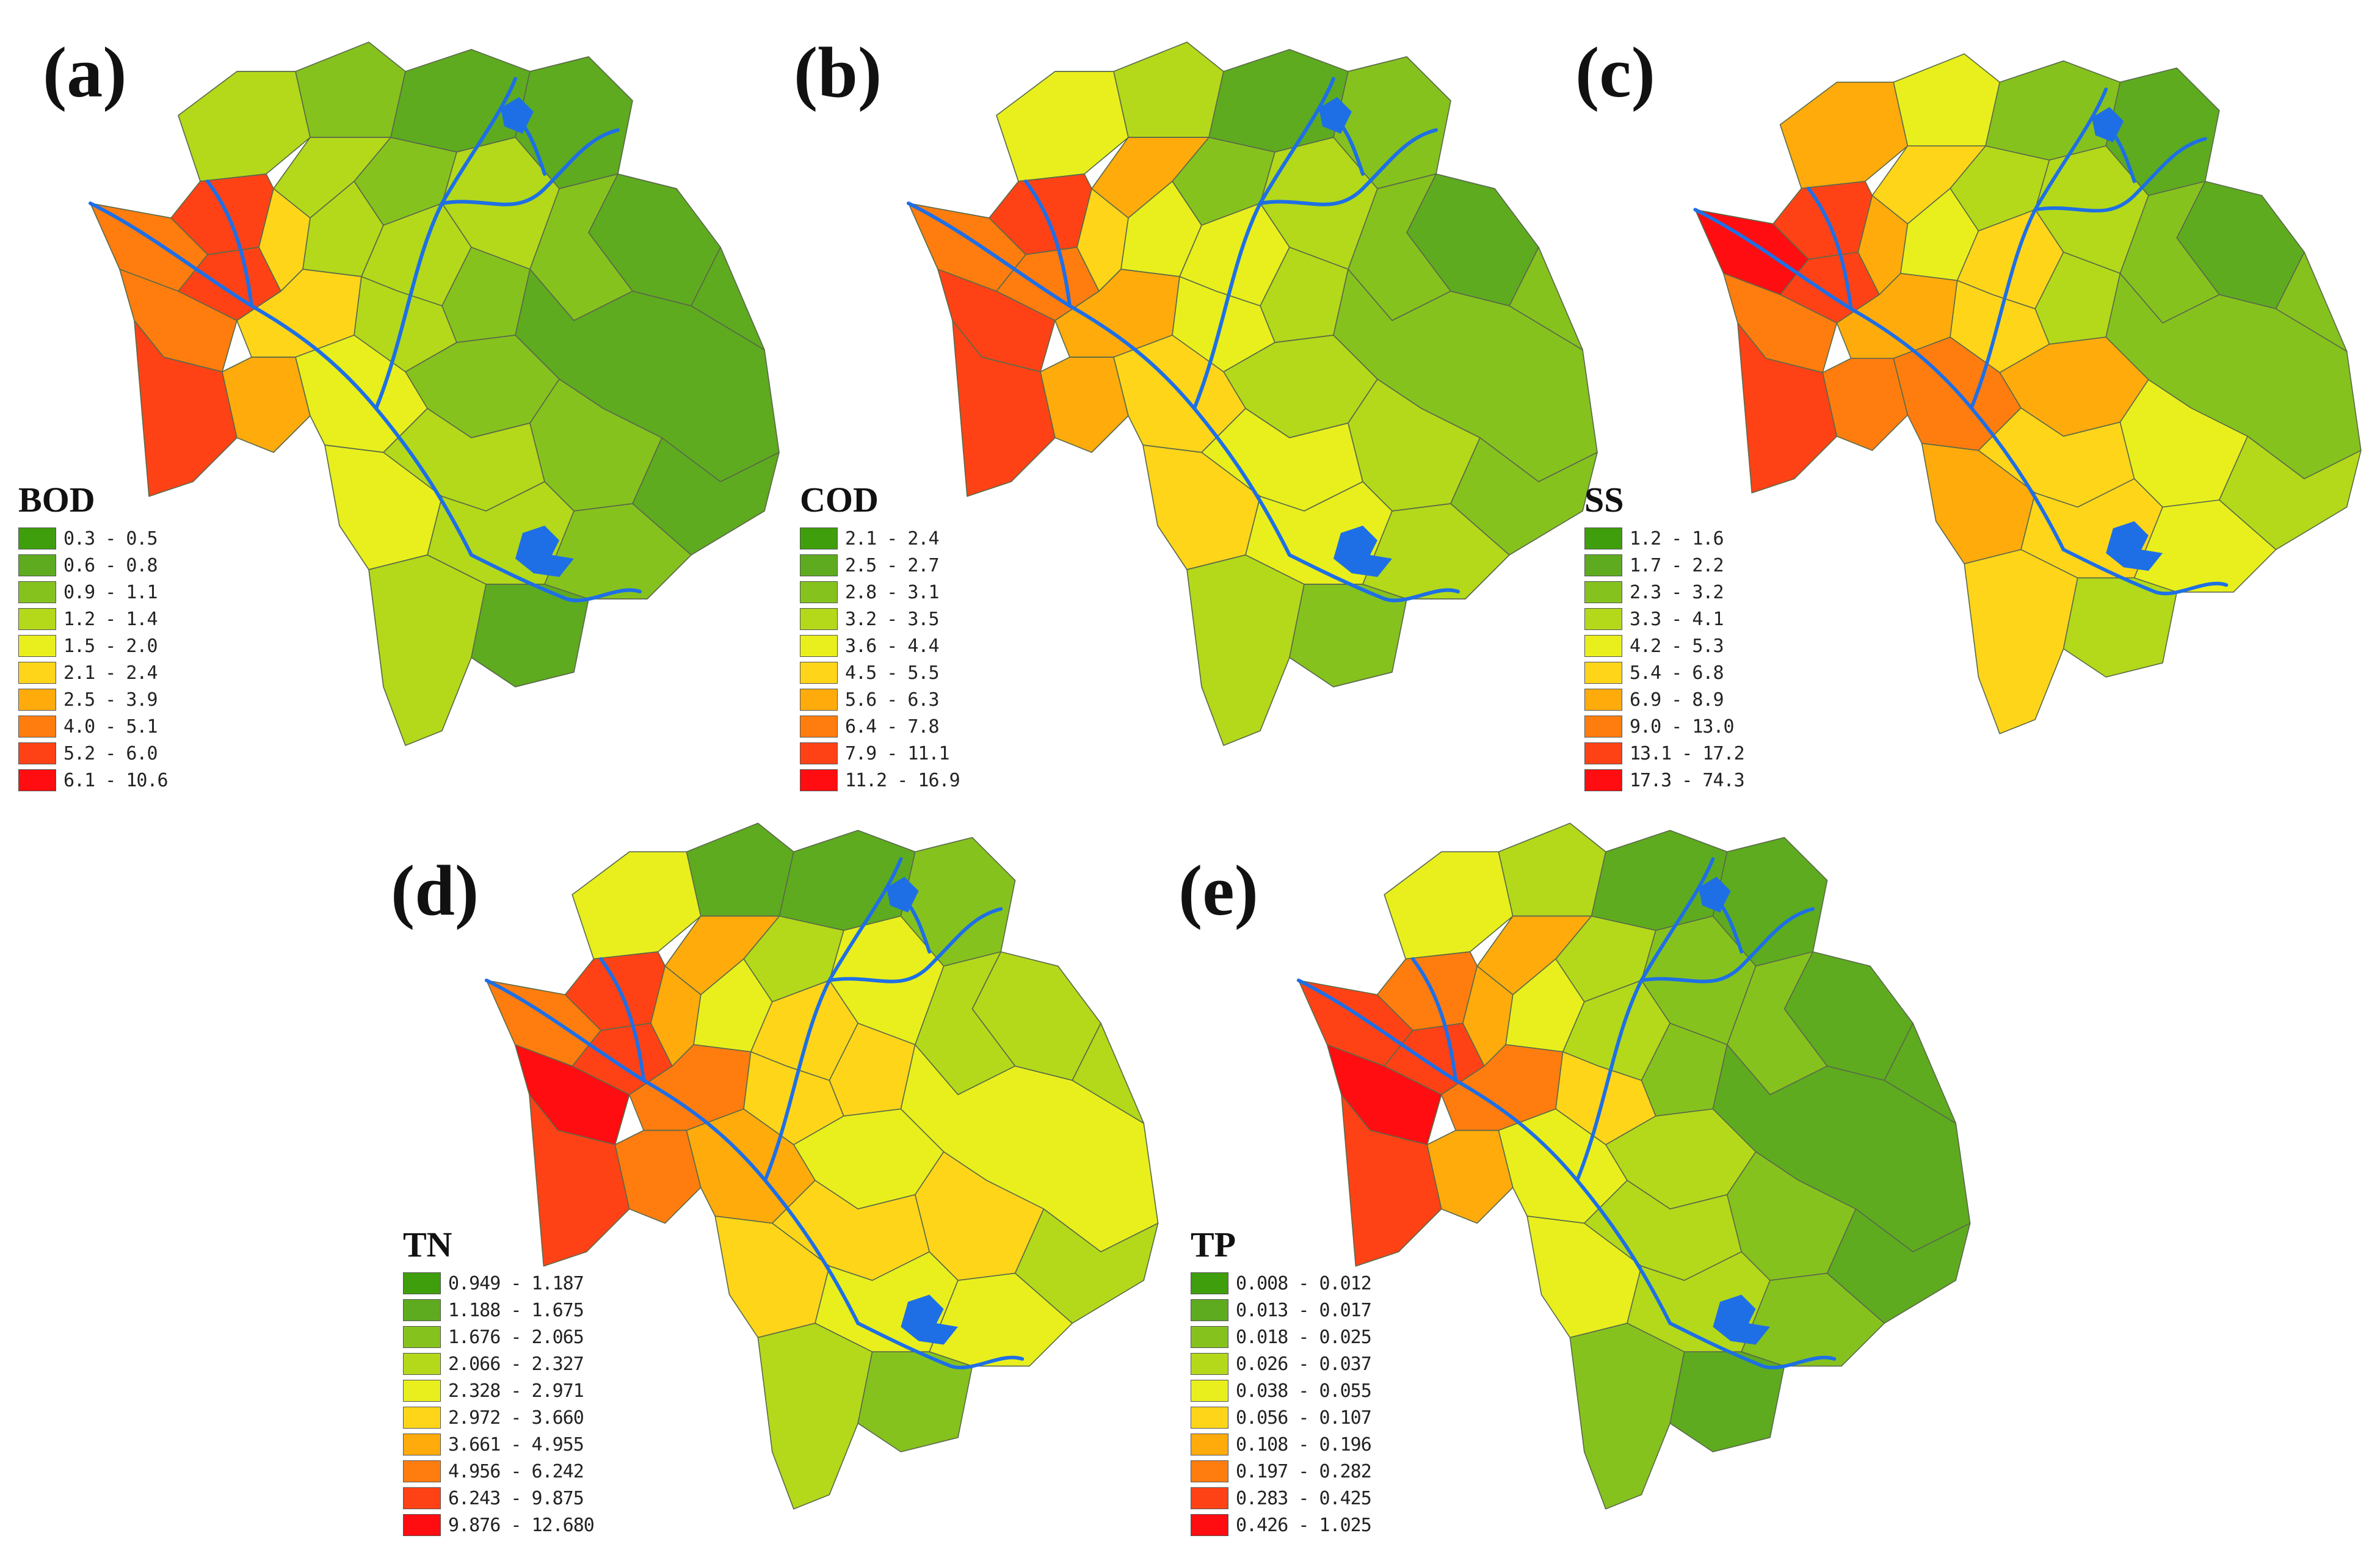  I want to click on legend-item: 4.2 - 5.3, so click(1664, 646).